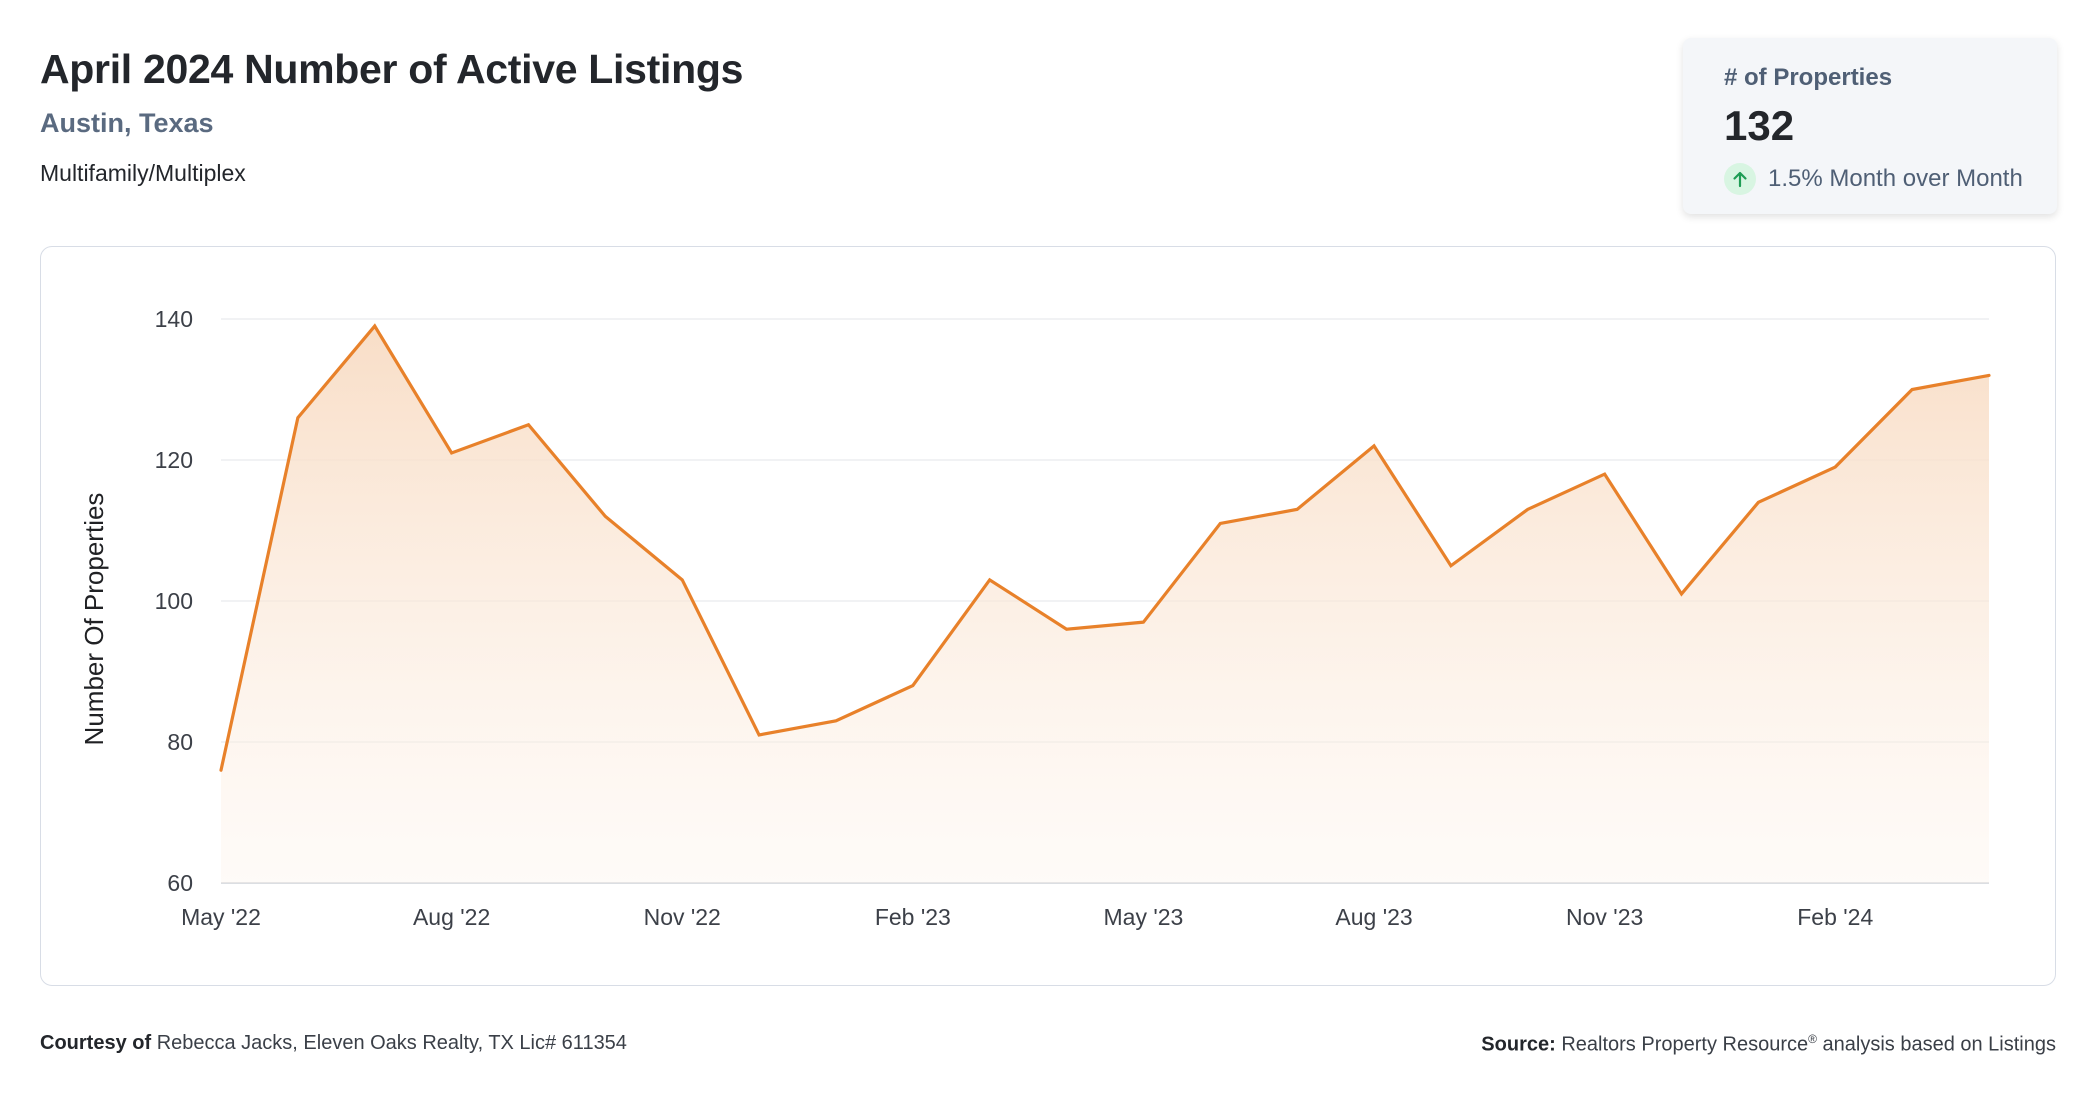 The width and height of the screenshot is (2096, 1100). Describe the element at coordinates (1835, 917) in the screenshot. I see `x-tick-label: Feb '24` at that location.